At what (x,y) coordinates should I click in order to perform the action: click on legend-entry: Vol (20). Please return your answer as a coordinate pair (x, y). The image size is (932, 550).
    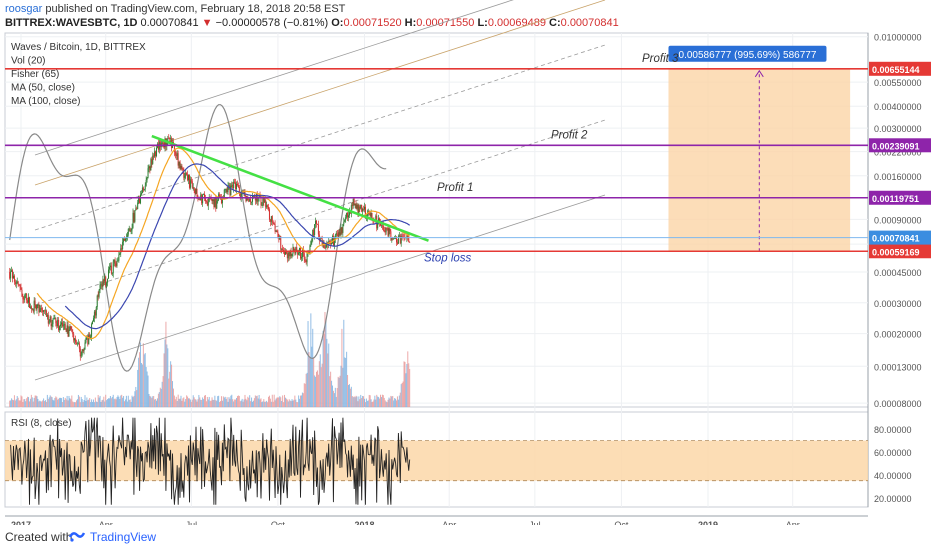
    Looking at the image, I should click on (28, 61).